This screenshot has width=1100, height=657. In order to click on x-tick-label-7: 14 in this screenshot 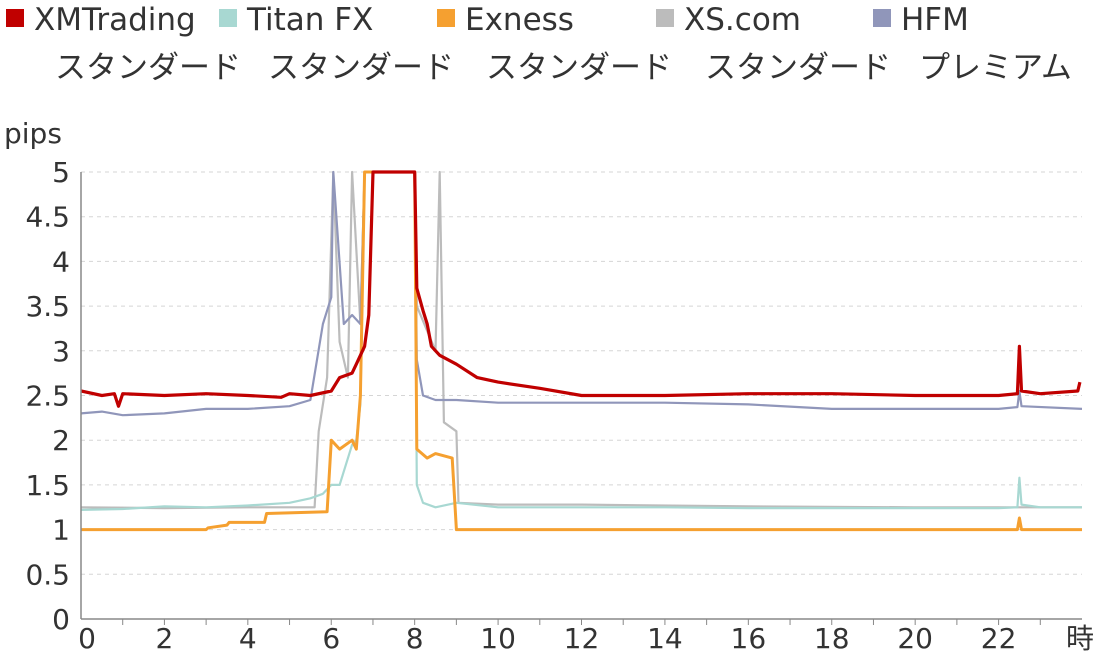, I will do `click(665, 638)`.